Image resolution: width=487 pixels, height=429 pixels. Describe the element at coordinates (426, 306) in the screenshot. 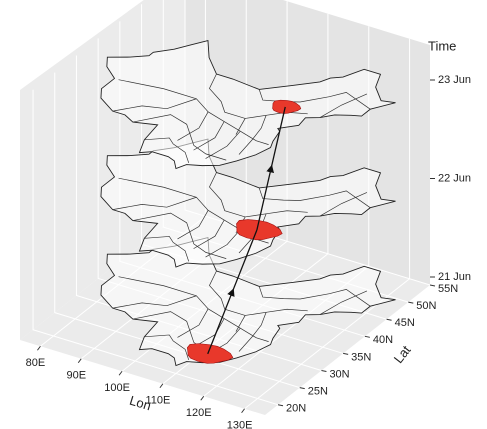

I see `y-tick-label: 50N` at that location.